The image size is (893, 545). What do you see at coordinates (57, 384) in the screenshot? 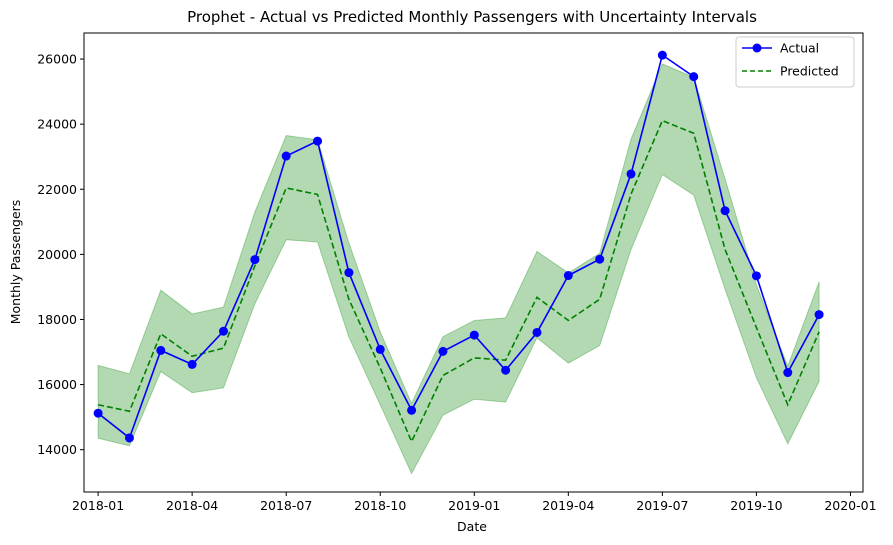
I see `y-tick-label: 16000` at bounding box center [57, 384].